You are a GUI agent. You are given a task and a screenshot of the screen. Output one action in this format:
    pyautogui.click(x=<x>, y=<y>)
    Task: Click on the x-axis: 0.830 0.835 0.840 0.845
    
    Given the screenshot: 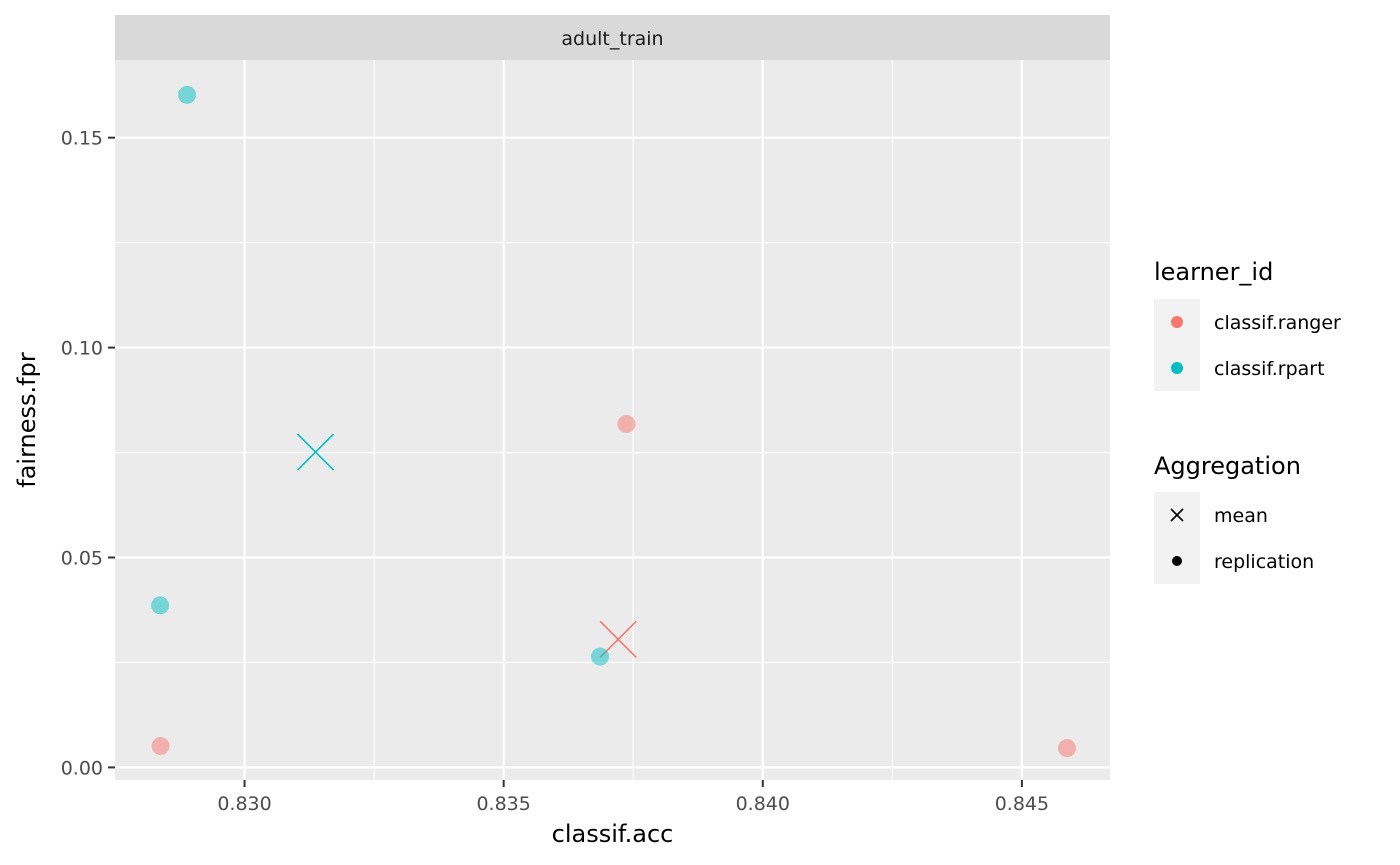 What is the action you would take?
    pyautogui.click(x=633, y=797)
    